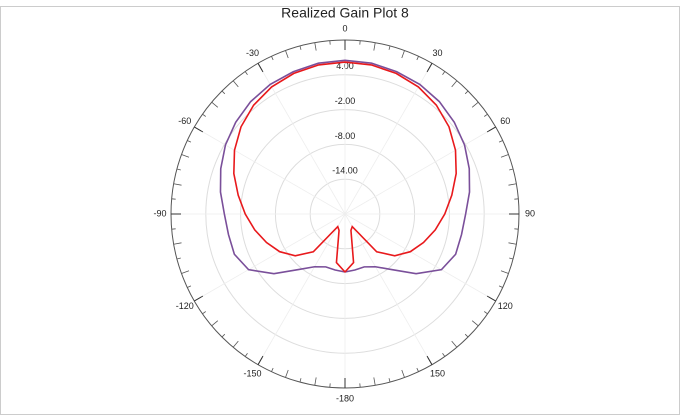 This screenshot has height=420, width=680. What do you see at coordinates (345, 398) in the screenshot?
I see `theta-tick-label: -180` at bounding box center [345, 398].